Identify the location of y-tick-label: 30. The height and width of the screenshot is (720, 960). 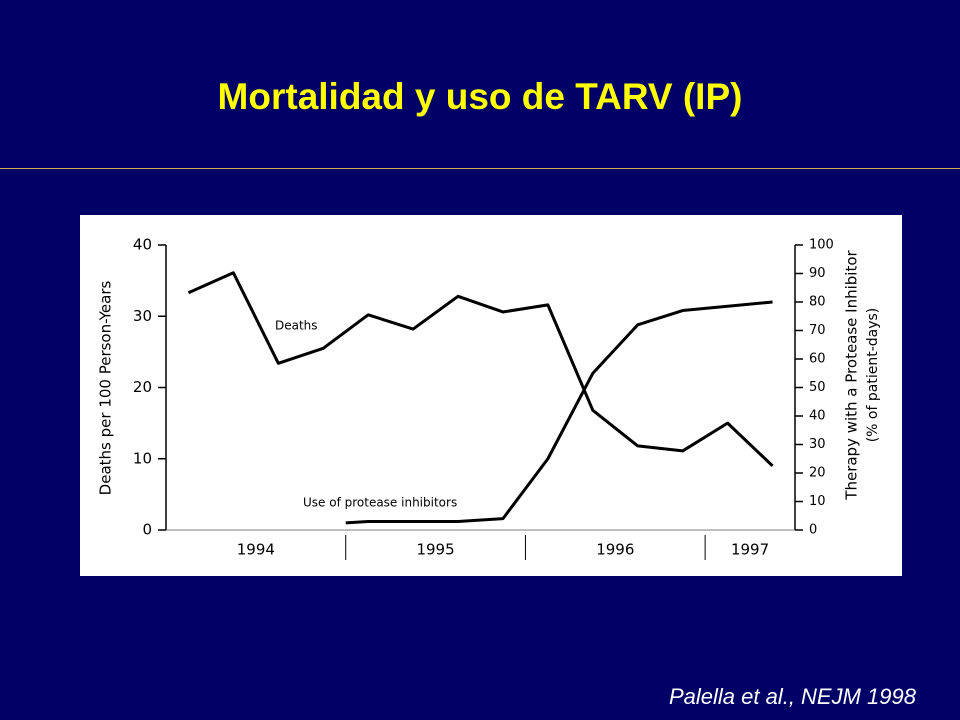
(142, 316).